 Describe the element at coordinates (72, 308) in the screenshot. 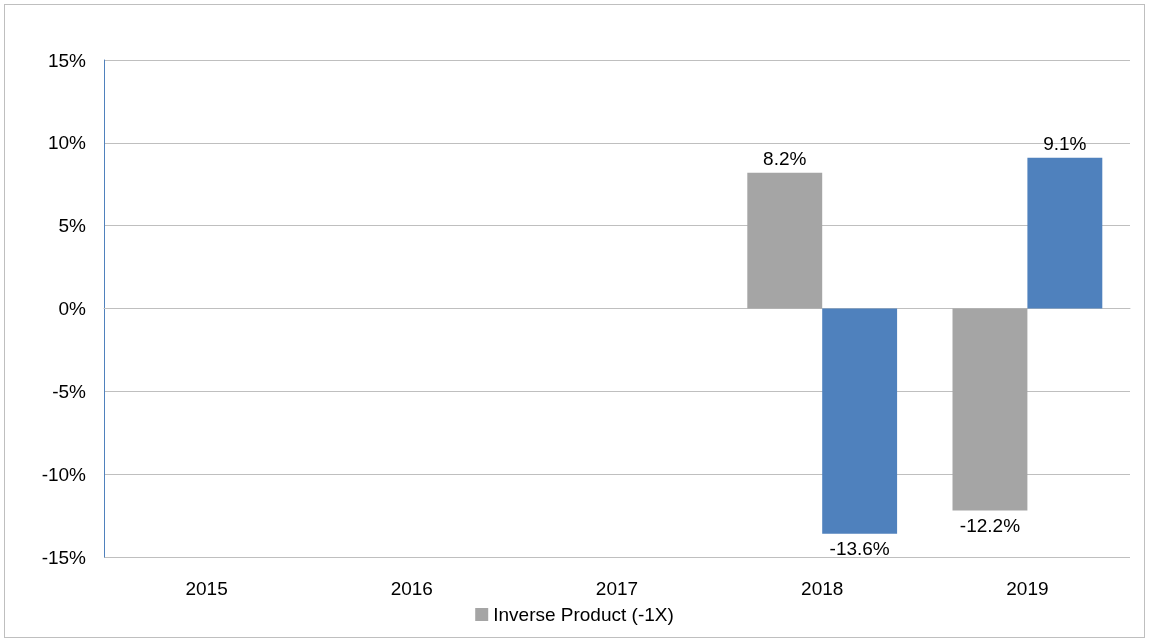

I see `y-tick-label: 0%` at that location.